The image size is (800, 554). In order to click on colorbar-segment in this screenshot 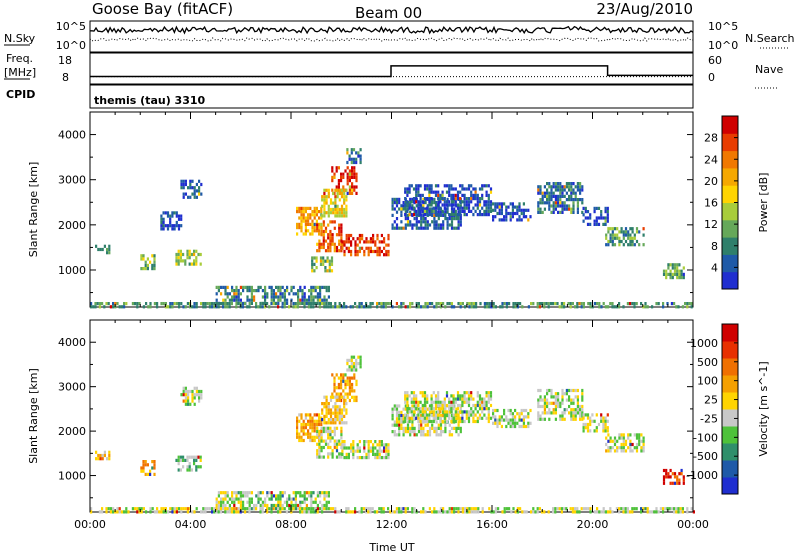, I will do `click(730, 176)`.